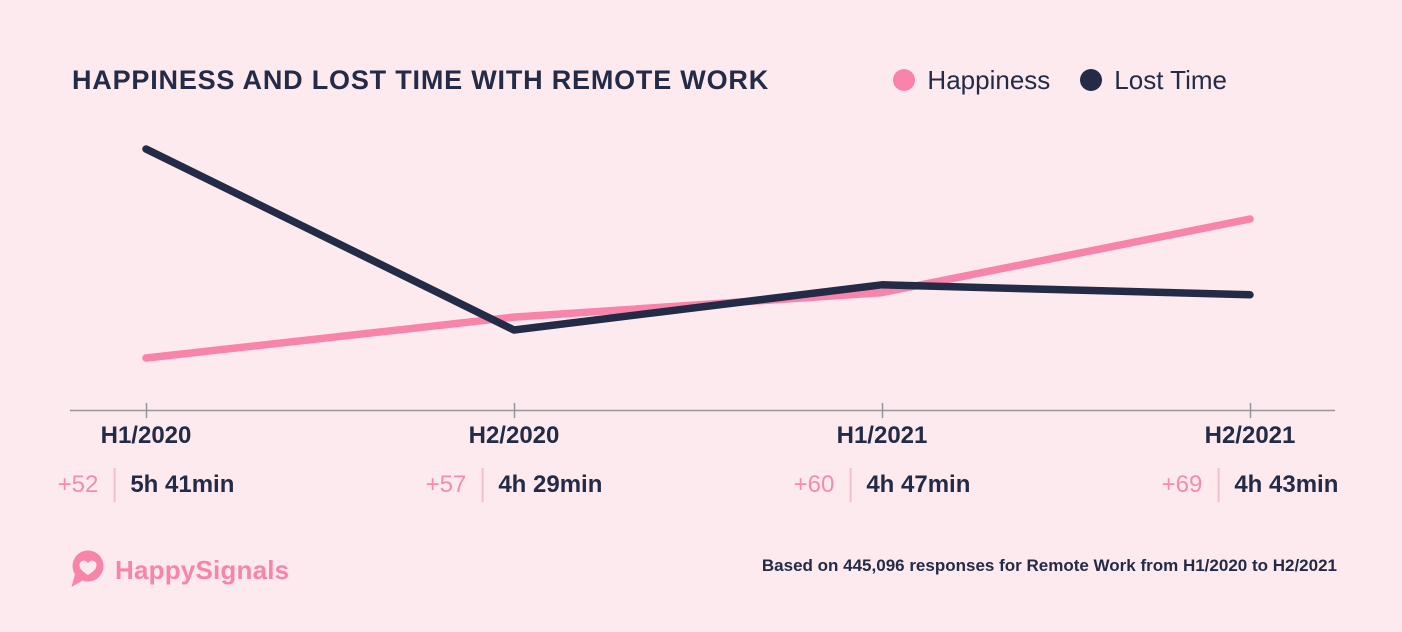 The width and height of the screenshot is (1402, 632). I want to click on period-values: +60 4h 47min, so click(882, 485).